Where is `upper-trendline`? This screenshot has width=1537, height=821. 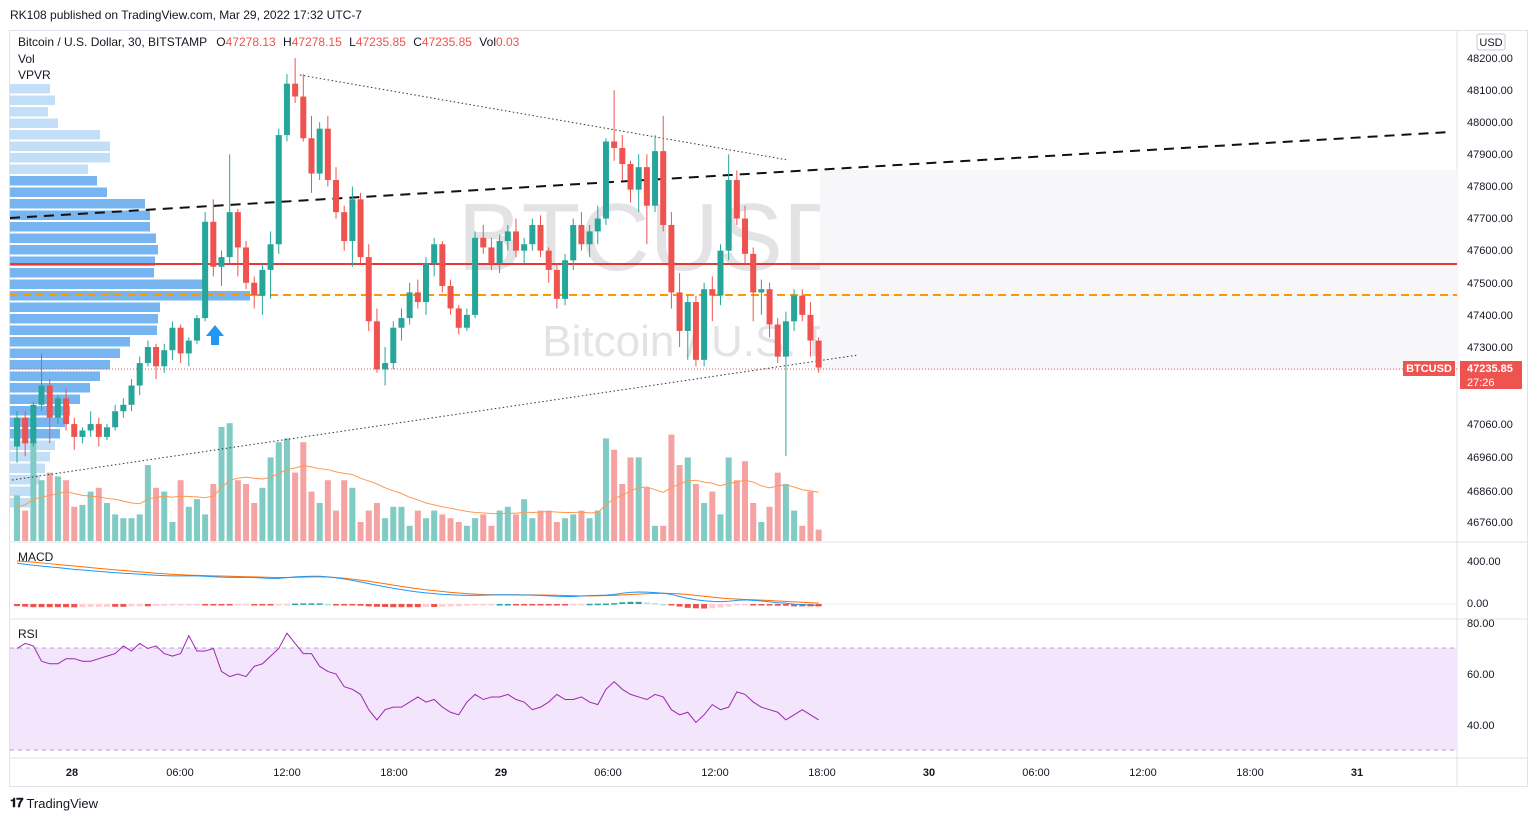 upper-trendline is located at coordinates (544, 117).